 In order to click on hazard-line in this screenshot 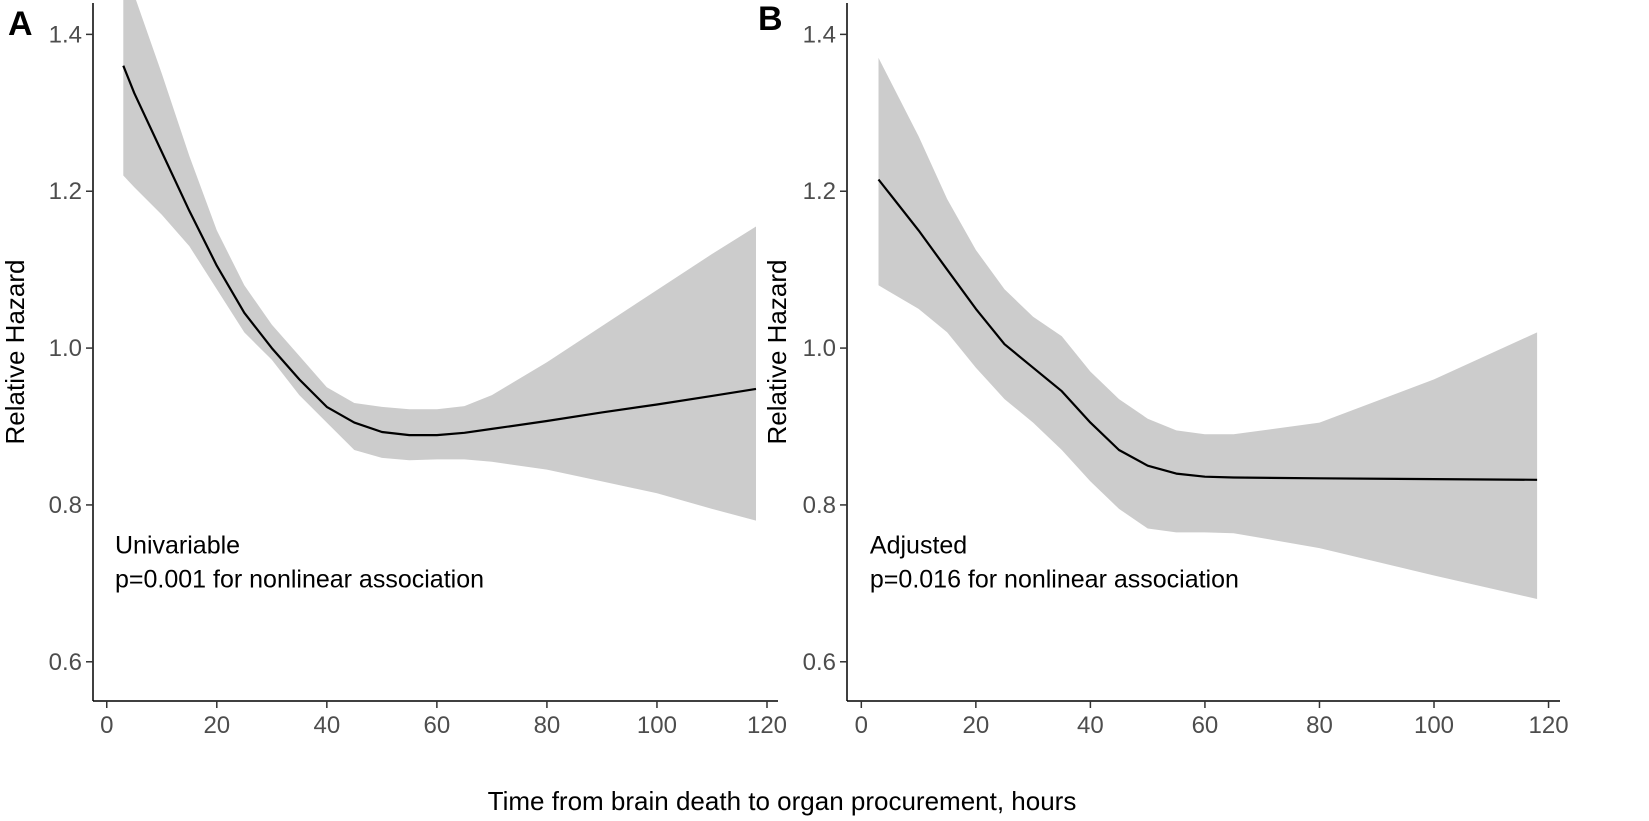, I will do `click(1207, 329)`.